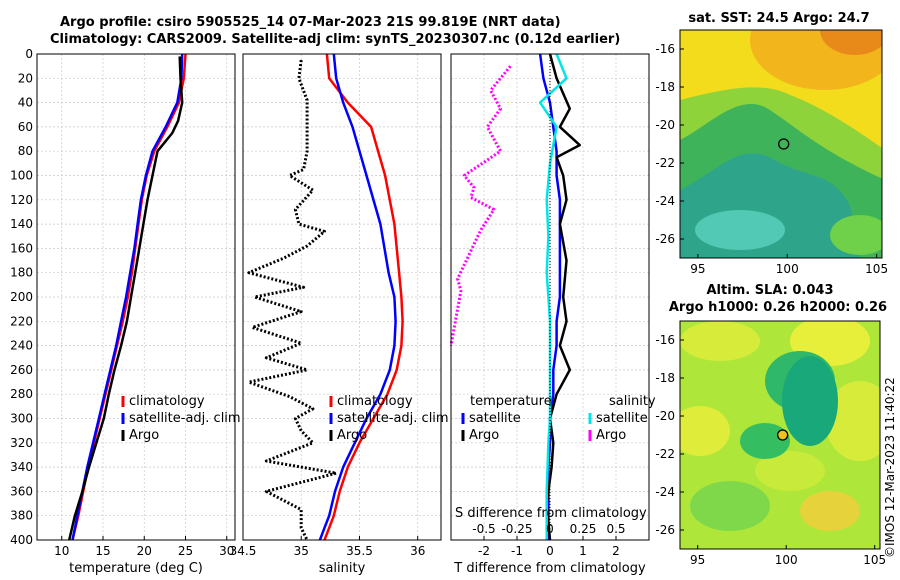 Image resolution: width=900 pixels, height=580 pixels. I want to click on salinity-profile-series-climatology, so click(363, 297).